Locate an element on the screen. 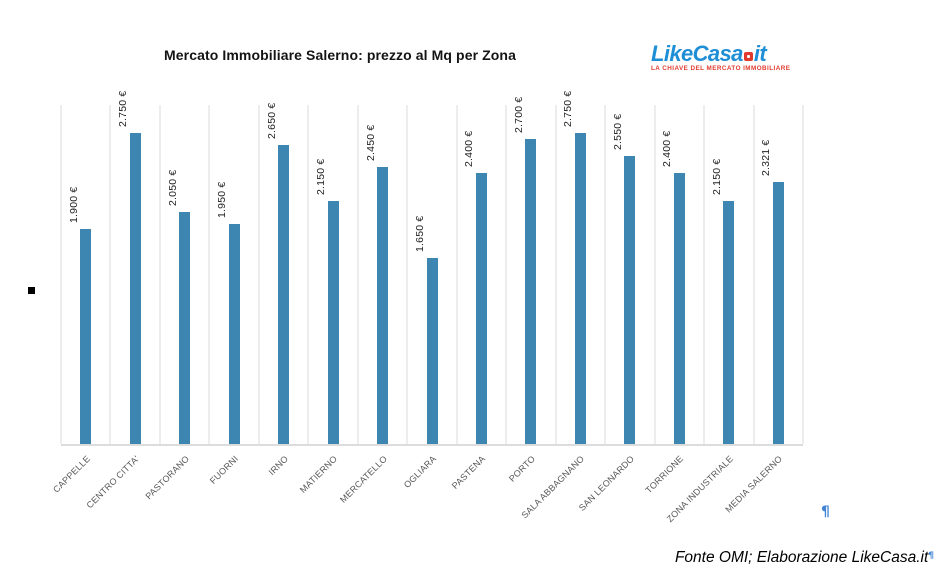 This screenshot has width=946, height=581. x-axis-label: ZONA INDUSTRIALE is located at coordinates (699, 489).